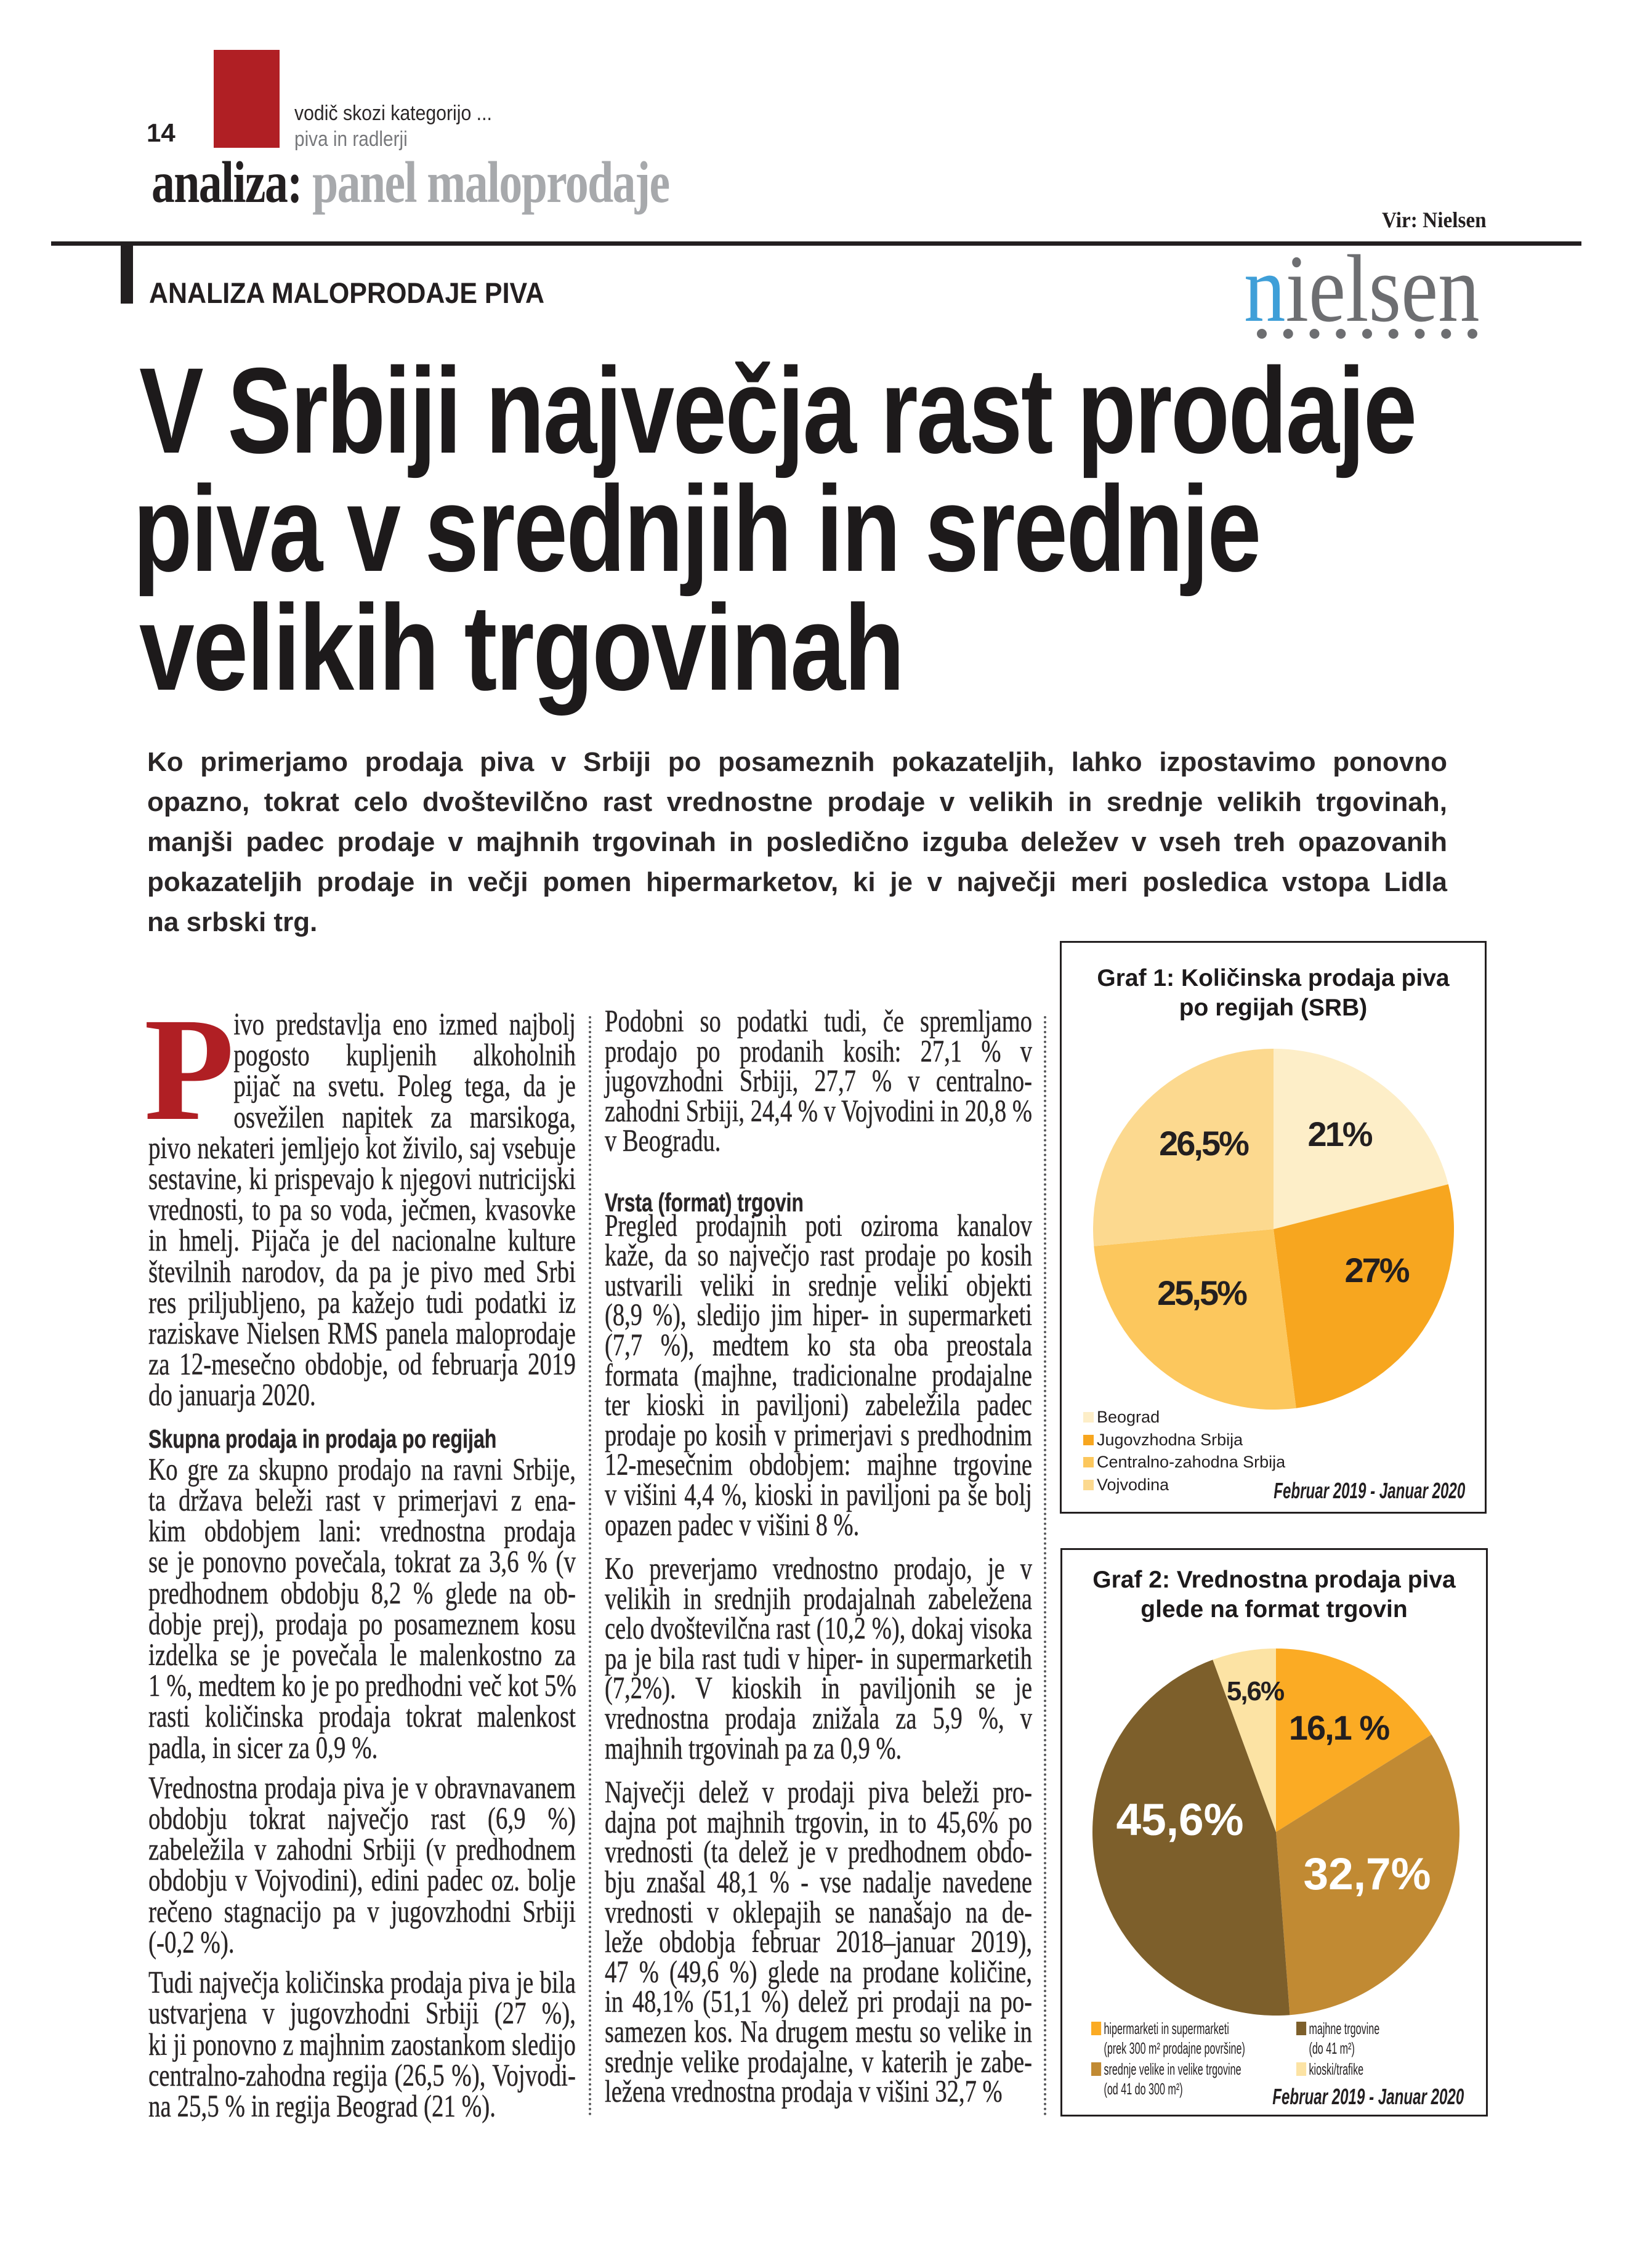  Describe the element at coordinates (1255, 1691) in the screenshot. I see `svg-text: 5,6%` at that location.